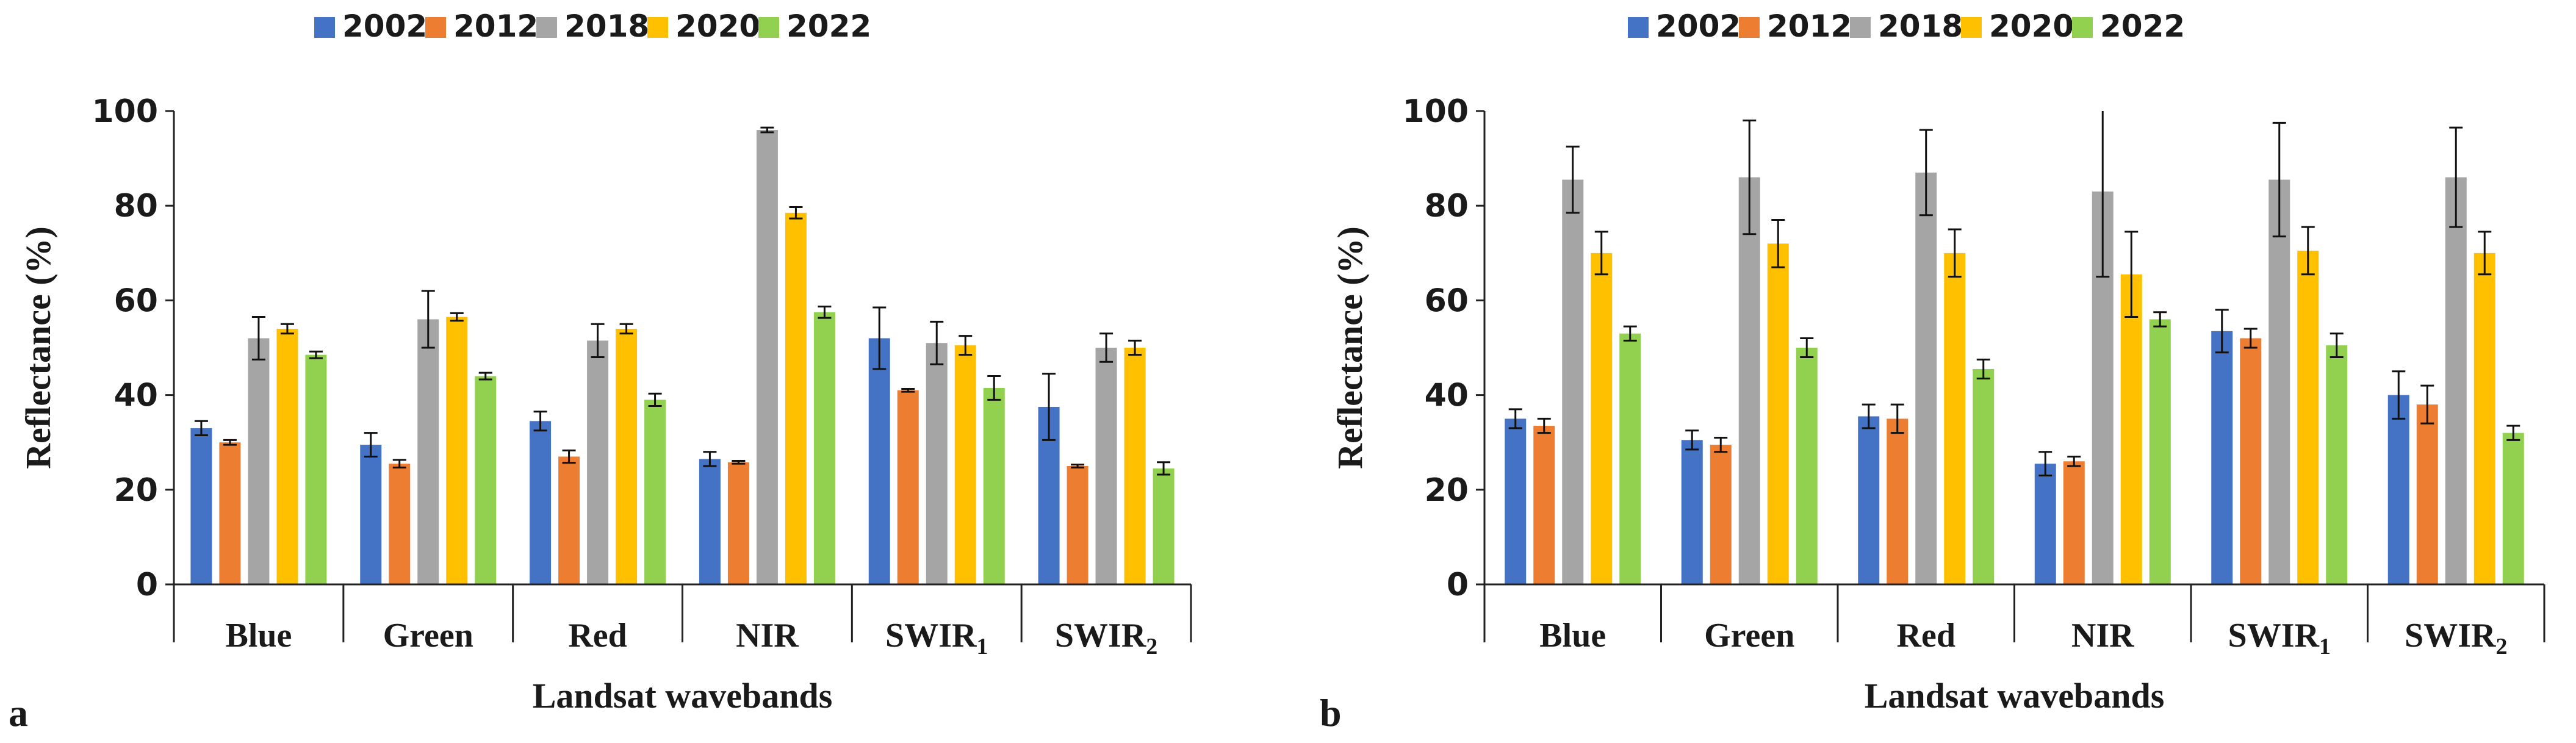  What do you see at coordinates (18, 712) in the screenshot?
I see `panel-label: a` at bounding box center [18, 712].